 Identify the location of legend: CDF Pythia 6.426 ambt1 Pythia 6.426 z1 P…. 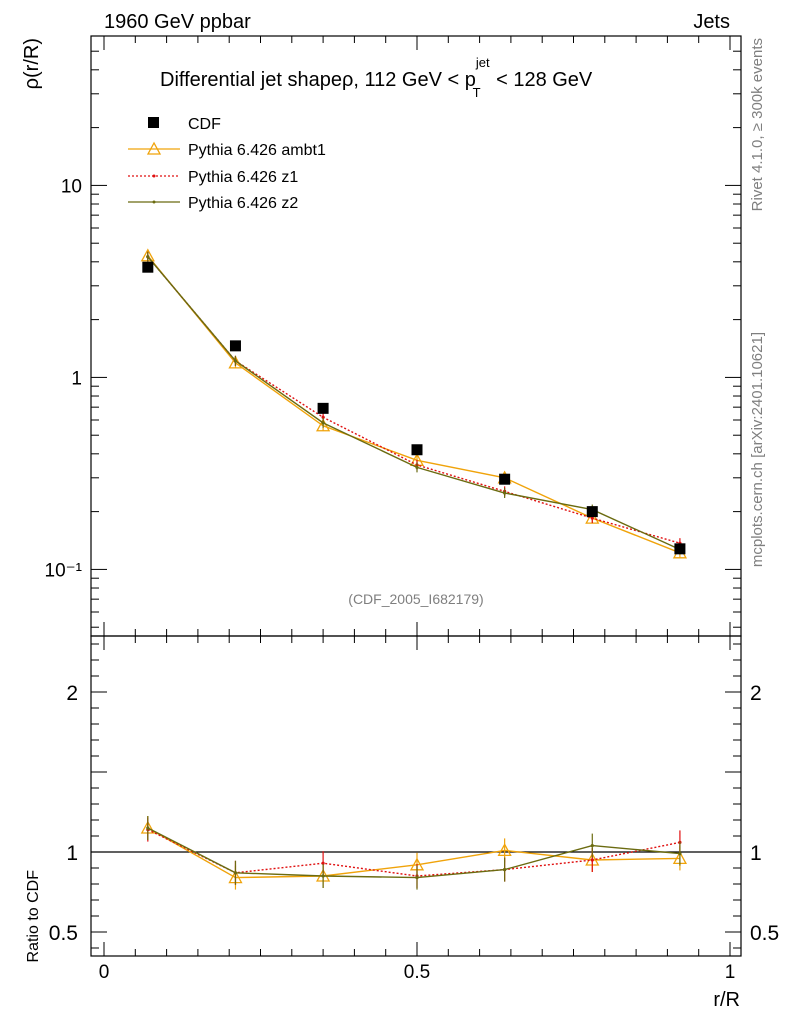
(227, 164).